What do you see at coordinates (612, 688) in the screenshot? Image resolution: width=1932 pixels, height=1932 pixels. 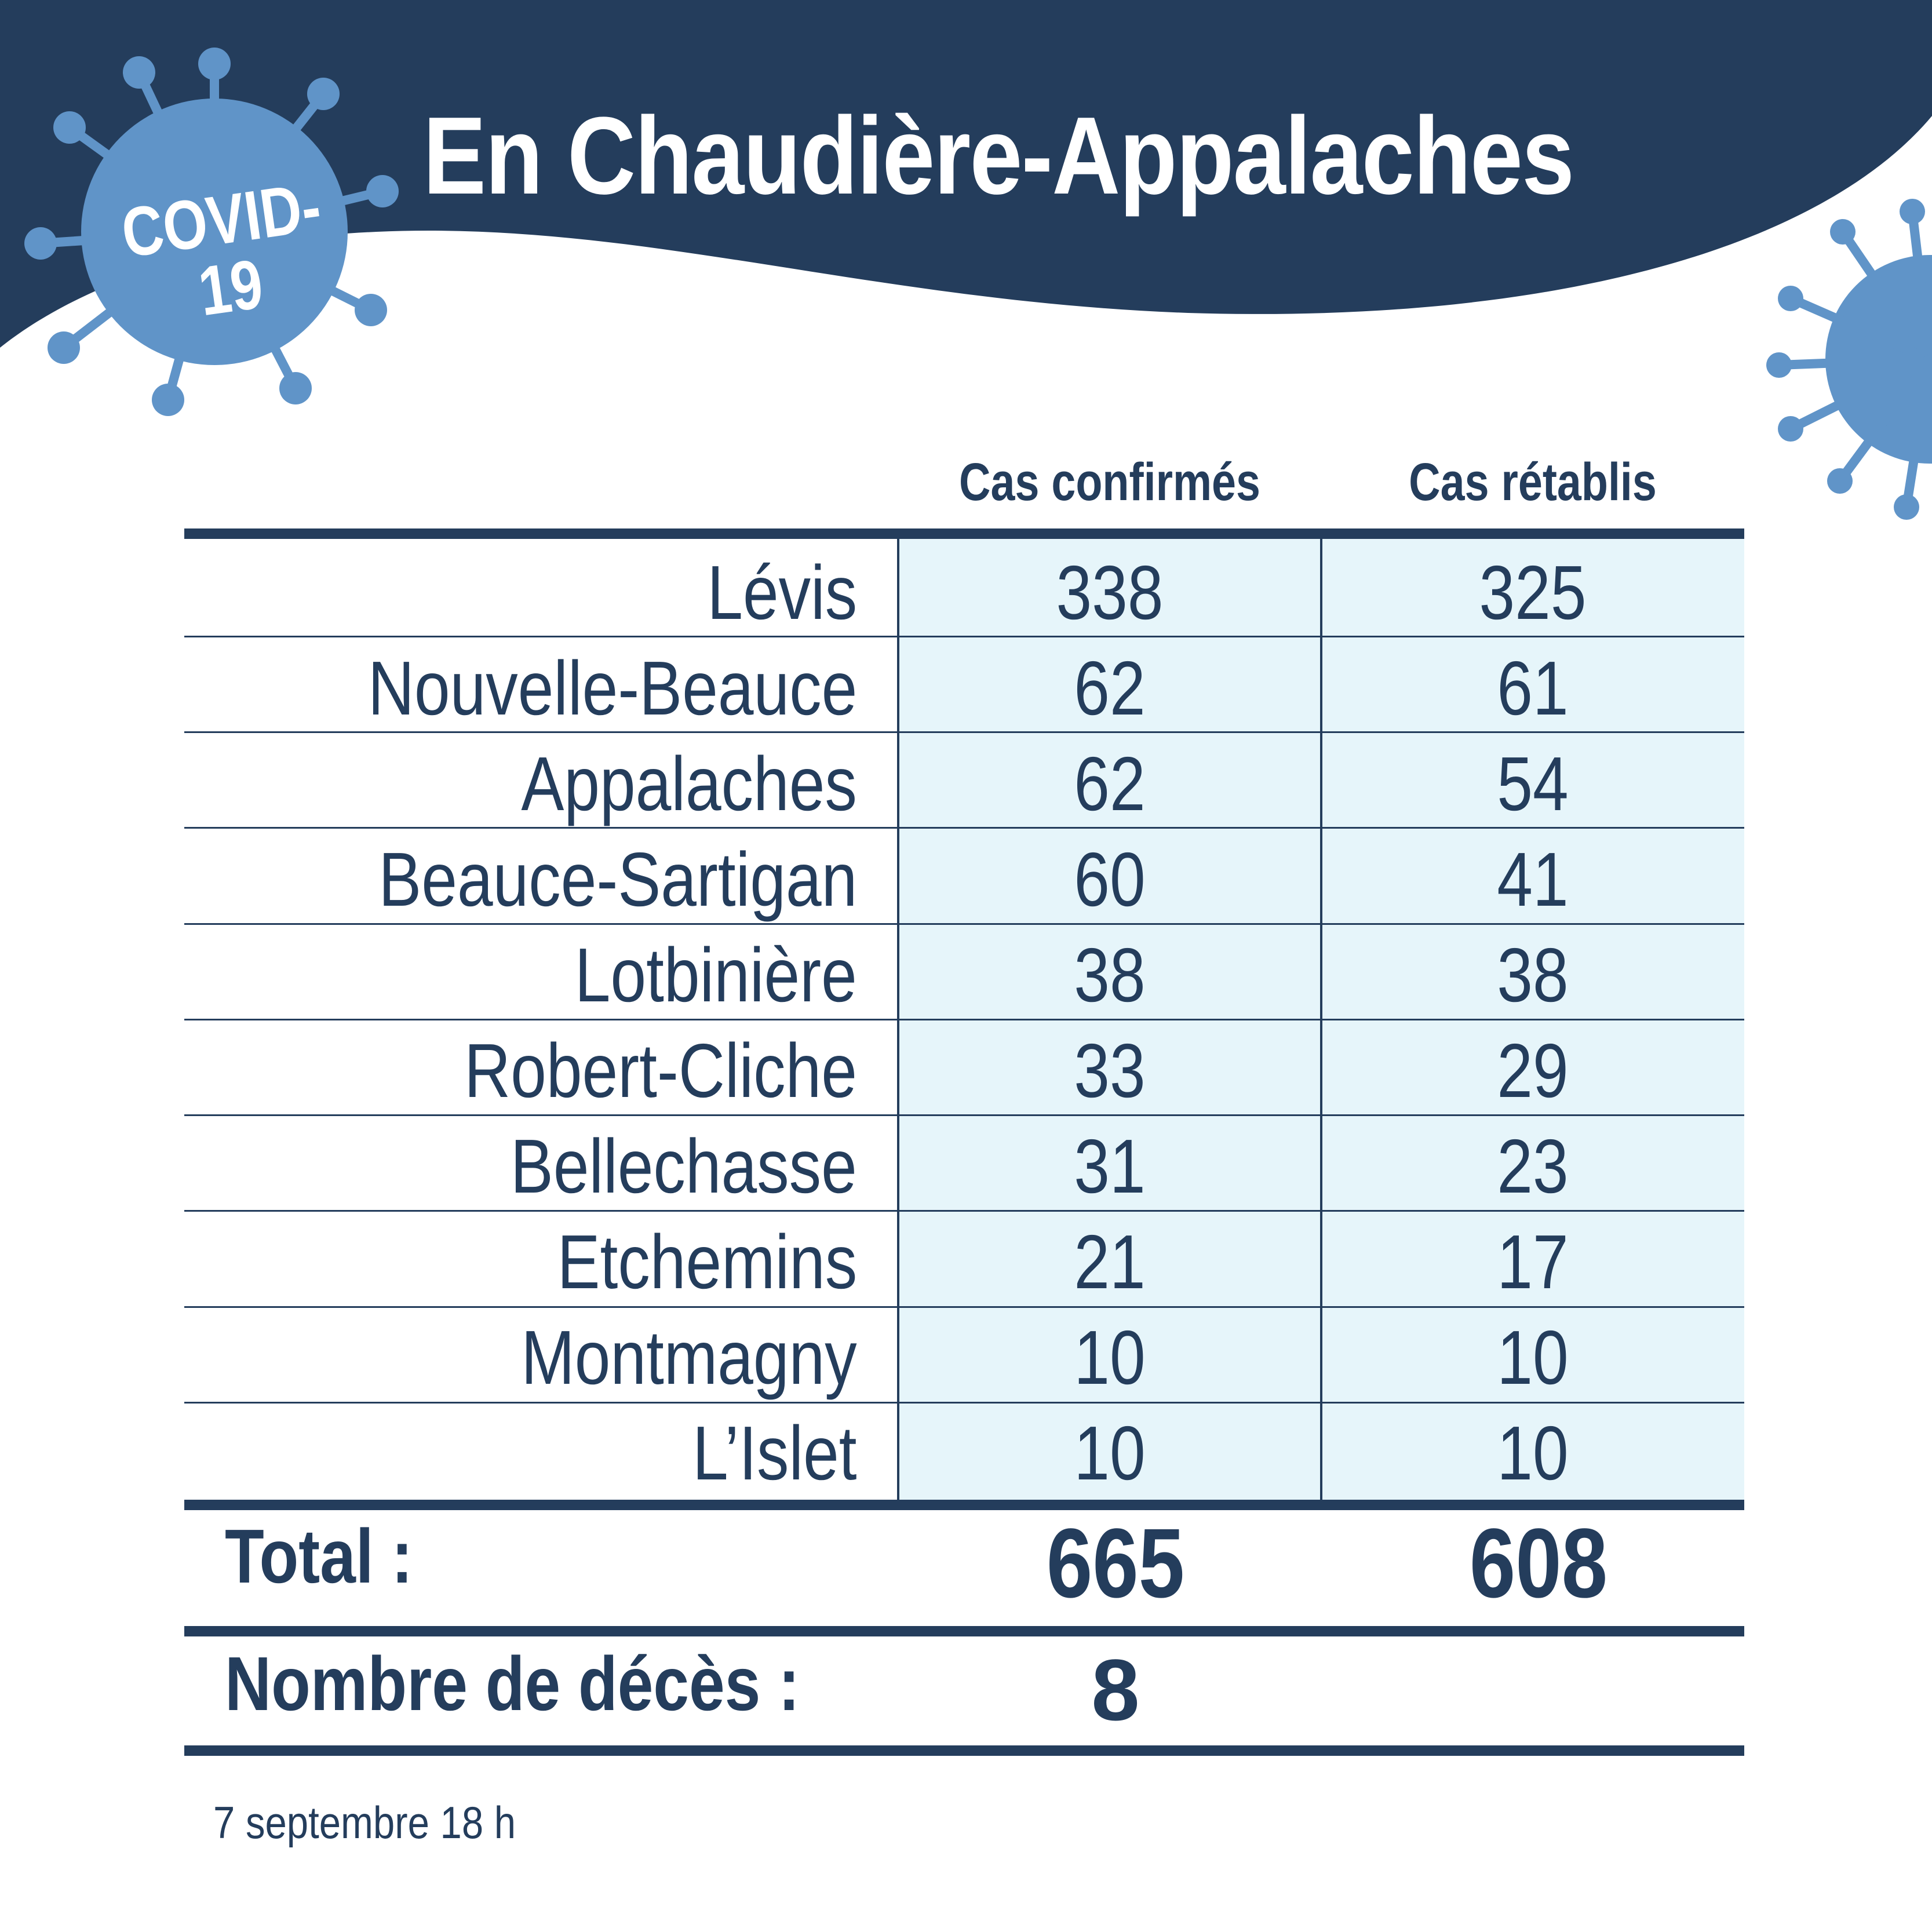 I see `region-label: Nouvelle-Beauce` at bounding box center [612, 688].